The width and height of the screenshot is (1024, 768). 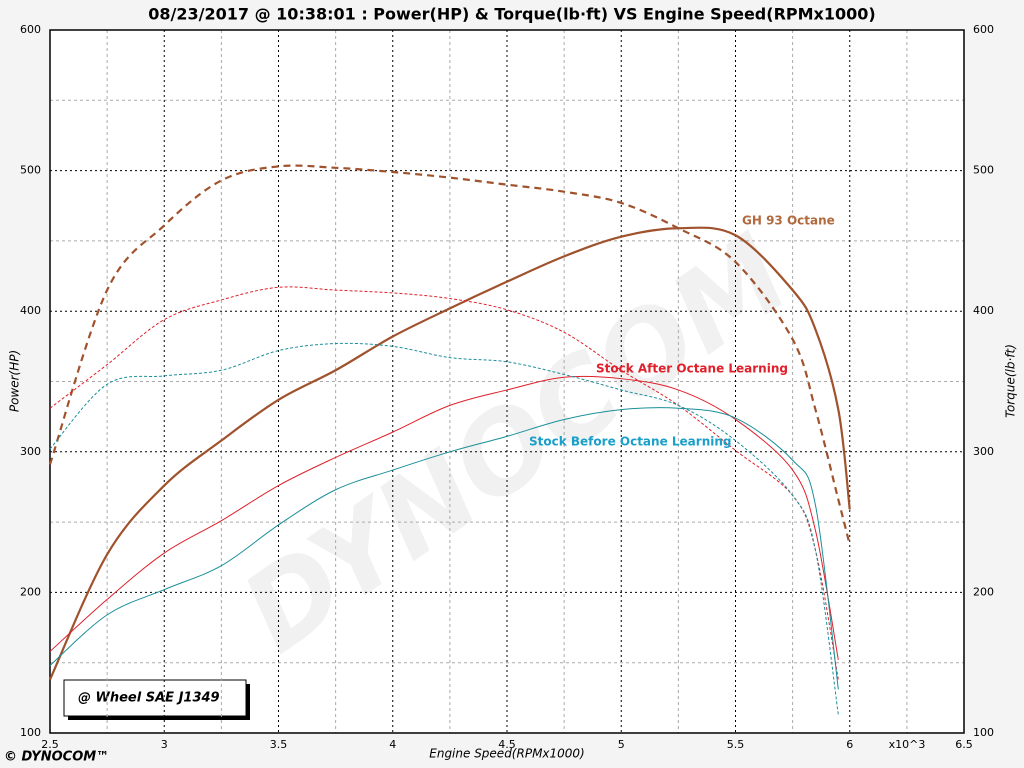 I want to click on x-tick-label: 3.5, so click(x=279, y=744).